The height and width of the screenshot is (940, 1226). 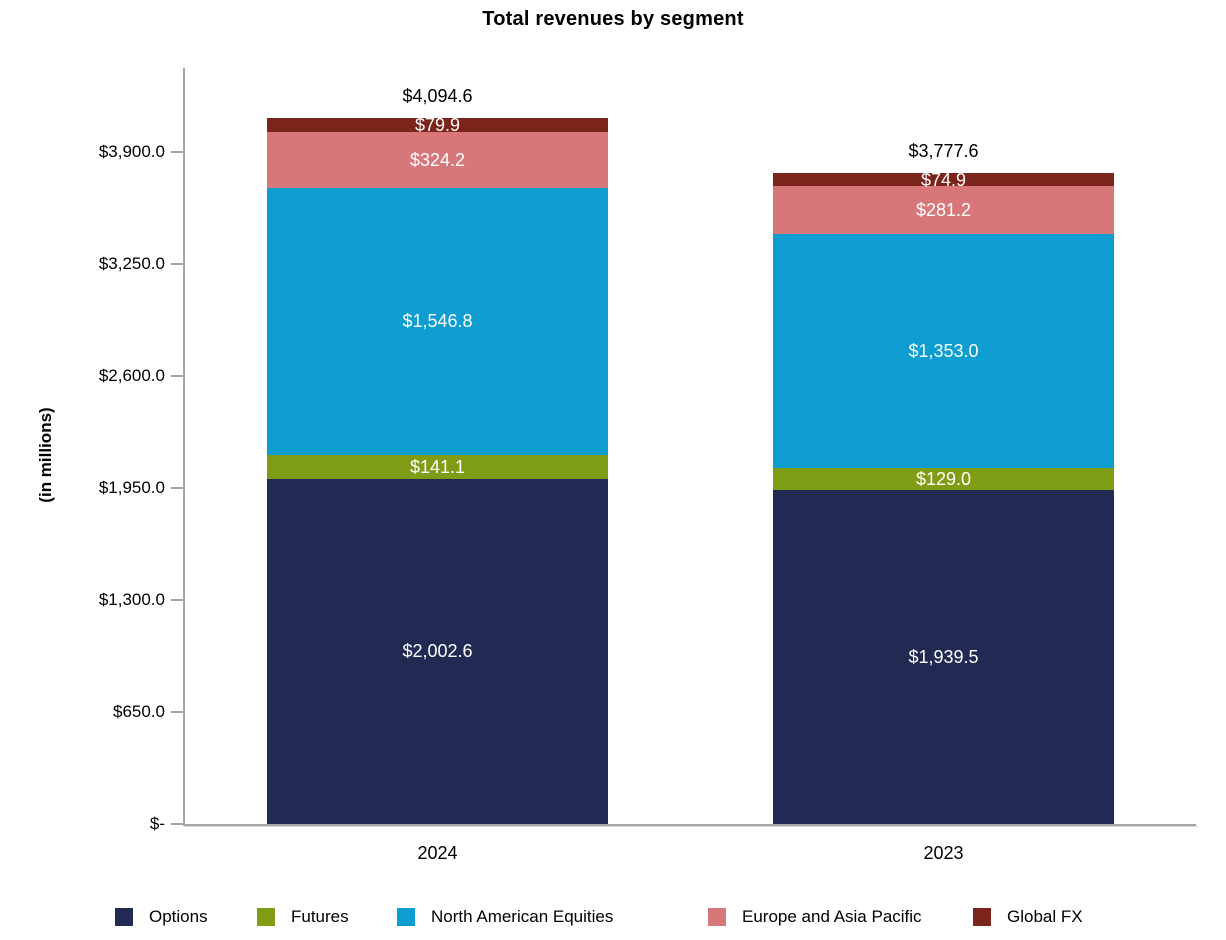 I want to click on bar-segment-europe-and-asia-pacific-2024: $324.2, so click(x=437, y=160).